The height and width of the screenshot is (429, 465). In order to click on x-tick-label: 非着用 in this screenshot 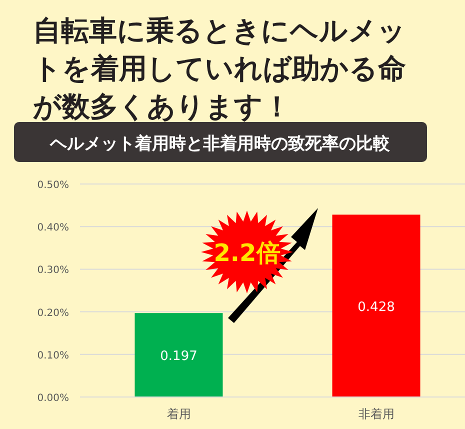, I will do `click(376, 414)`.